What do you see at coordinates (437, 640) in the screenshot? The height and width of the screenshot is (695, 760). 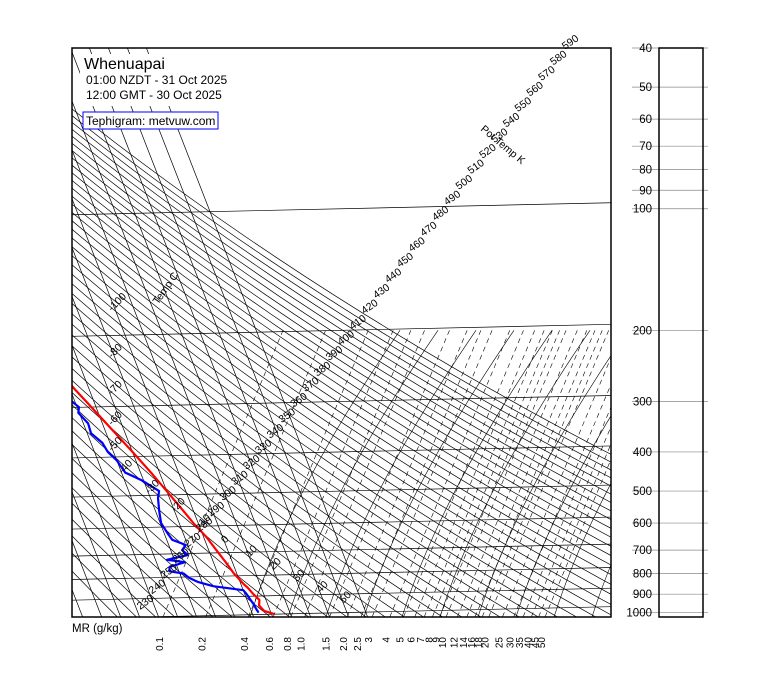 I see `mixing-ratio-tick-label: 9` at bounding box center [437, 640].